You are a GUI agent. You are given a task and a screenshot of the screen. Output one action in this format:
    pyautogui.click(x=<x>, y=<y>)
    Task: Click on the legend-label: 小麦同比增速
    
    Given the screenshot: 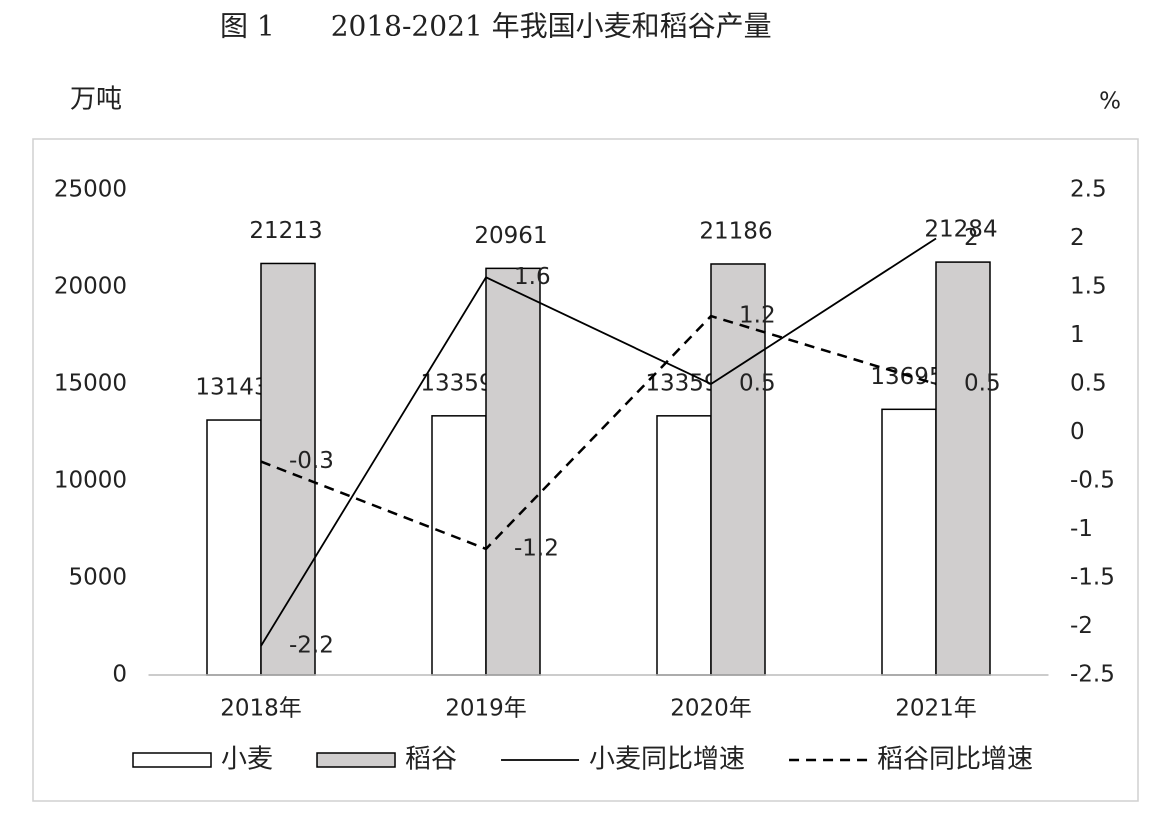 What is the action you would take?
    pyautogui.click(x=667, y=760)
    